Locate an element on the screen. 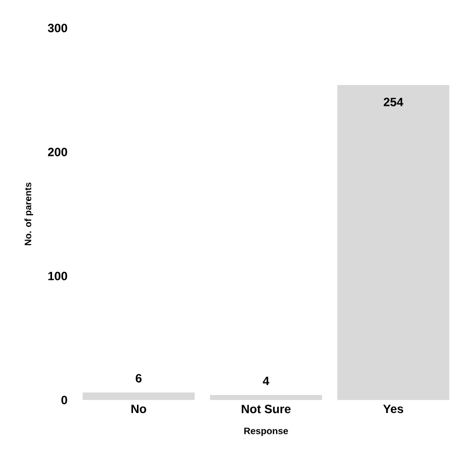 This screenshot has width=457, height=457. data-label: 6 is located at coordinates (139, 378).